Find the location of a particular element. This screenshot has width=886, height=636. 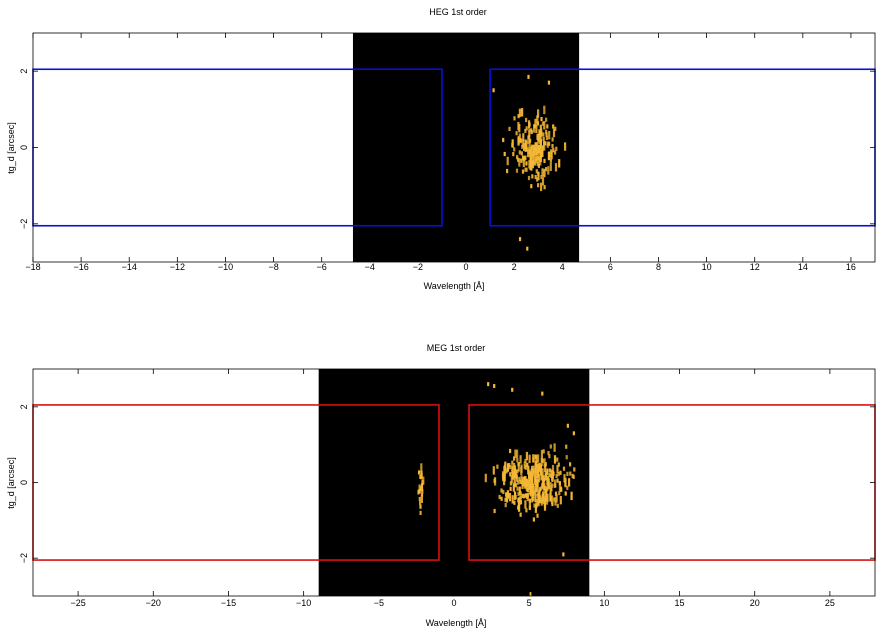

x-tick-label: 14 is located at coordinates (803, 267).